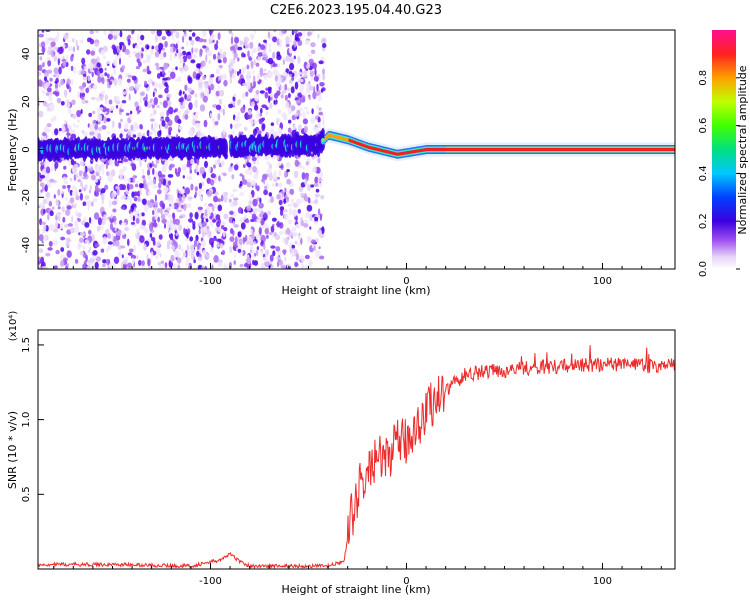  Describe the element at coordinates (357, 275) in the screenshot. I see `spectrogram-x-axis: -100 0 100` at that location.